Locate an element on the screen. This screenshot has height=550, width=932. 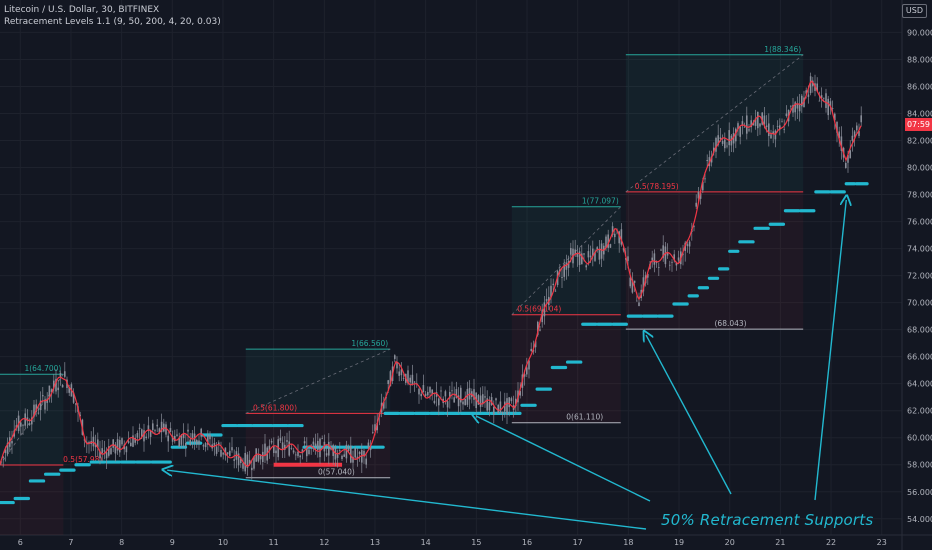
y-tick-label: 54.000 is located at coordinates (919, 519).